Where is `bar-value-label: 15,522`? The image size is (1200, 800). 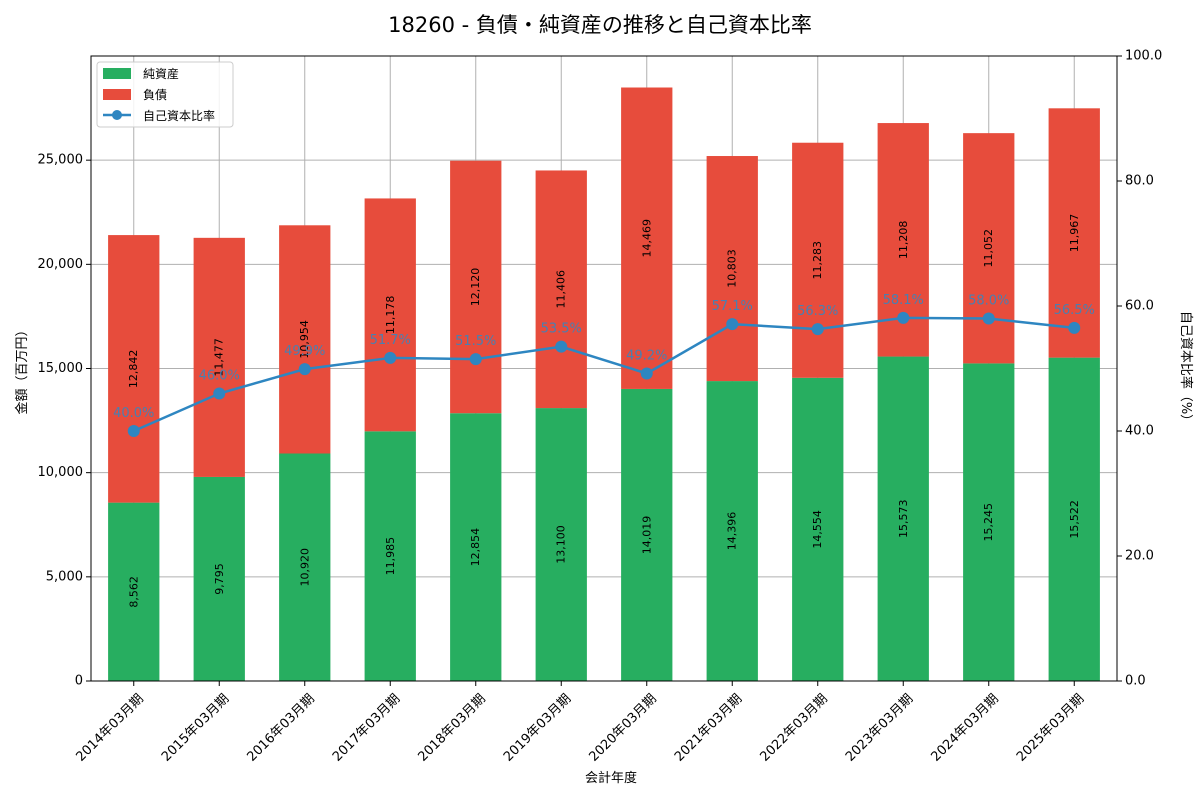 bar-value-label: 15,522 is located at coordinates (1074, 519).